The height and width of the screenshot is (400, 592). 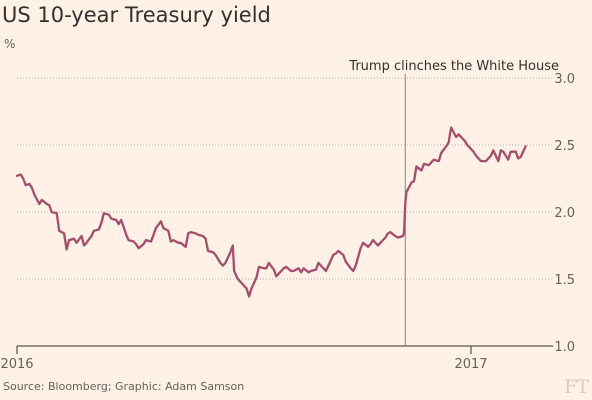 I want to click on y-axis-ticks: 1.0 1.5 2.0 2.5 3.0, so click(x=564, y=213).